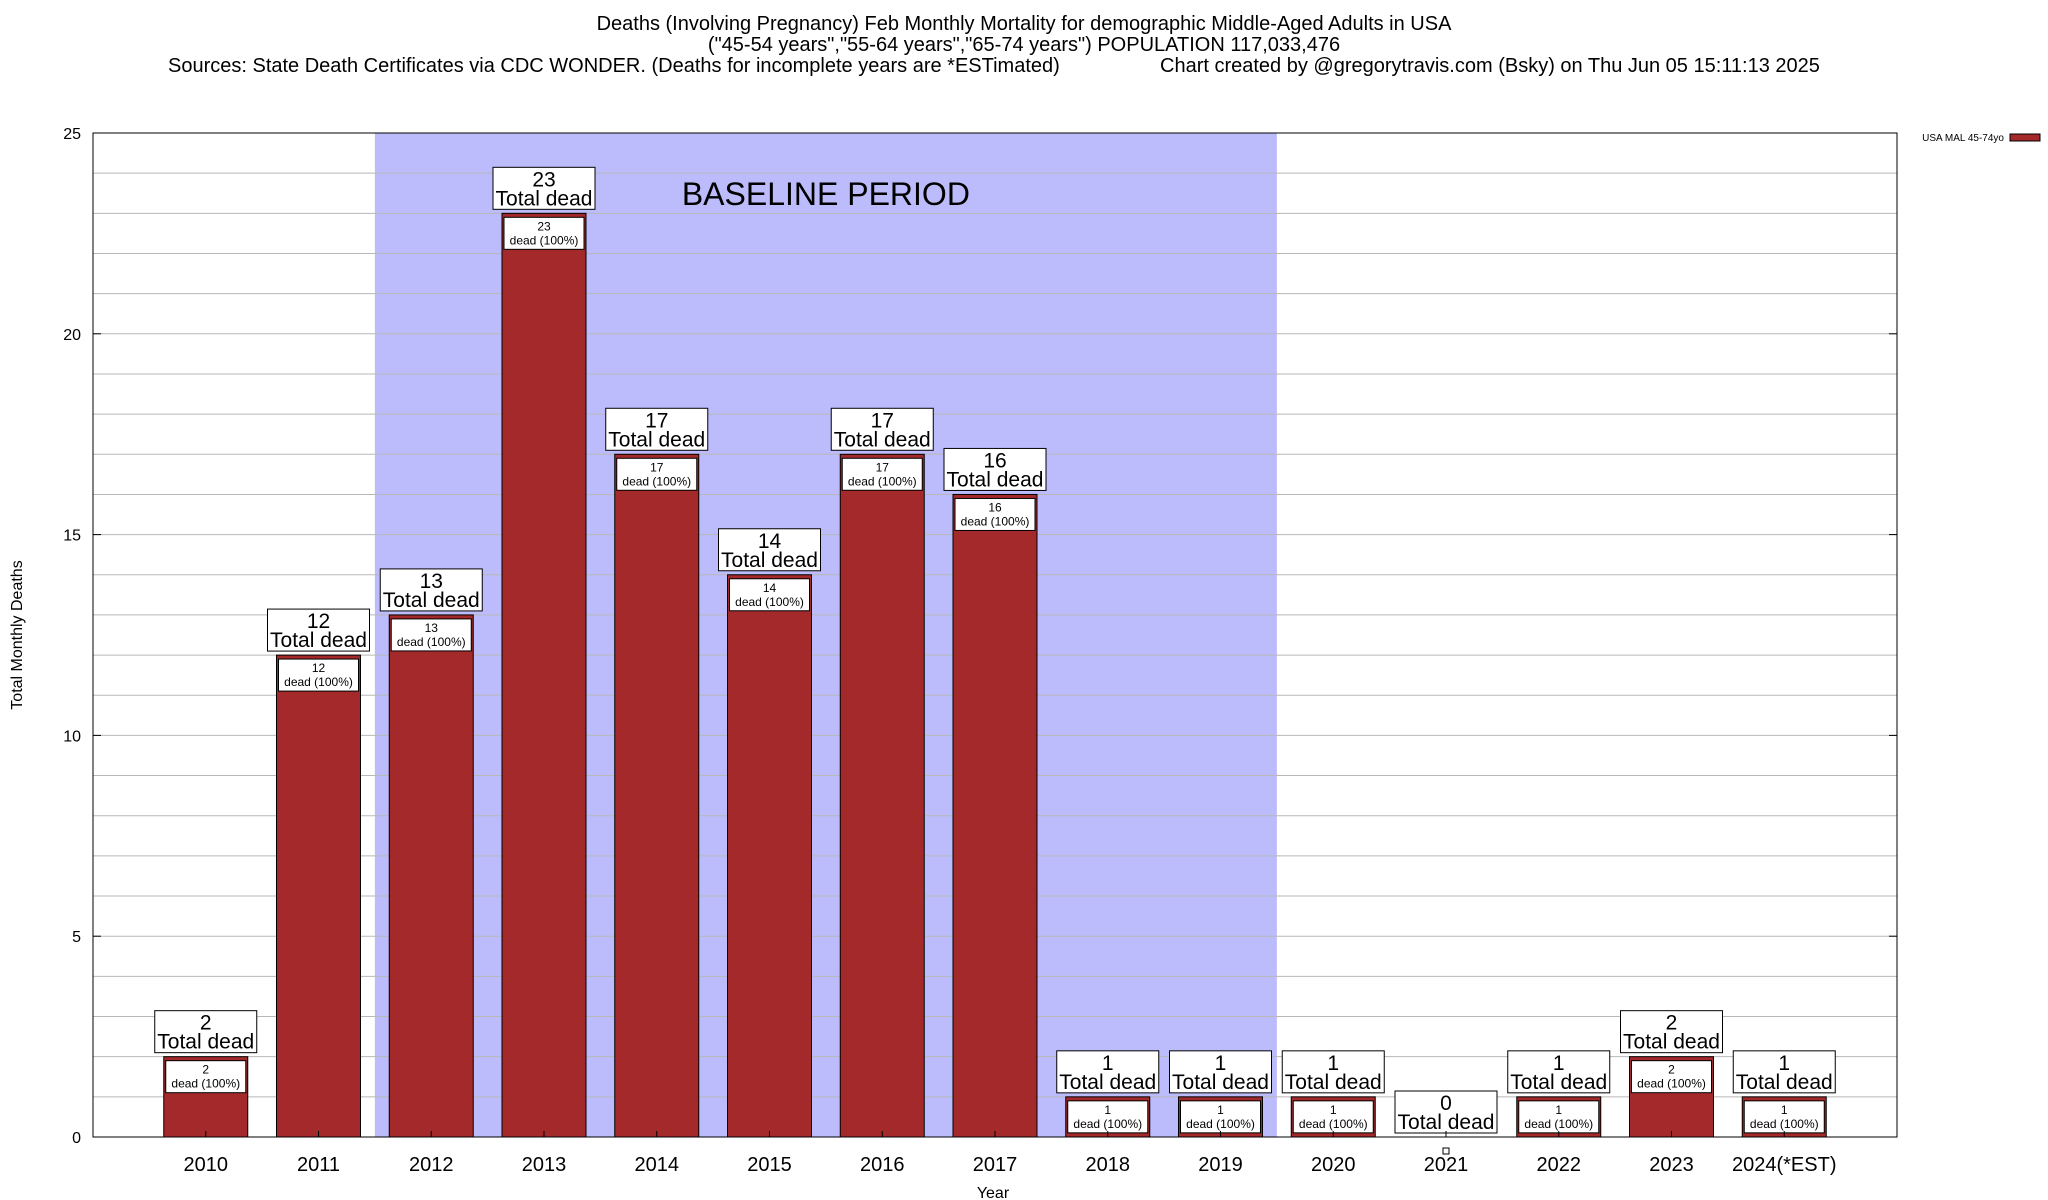 The image size is (2048, 1200). What do you see at coordinates (544, 675) in the screenshot?
I see `bar-2013` at bounding box center [544, 675].